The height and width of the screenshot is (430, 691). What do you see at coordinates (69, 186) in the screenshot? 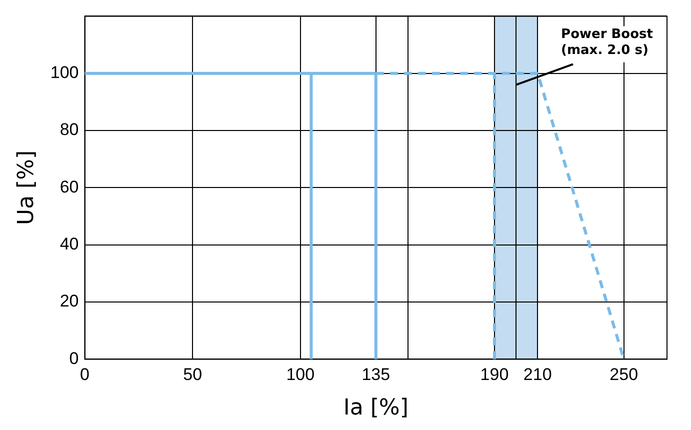
I see `y-tick-label: 60` at bounding box center [69, 186].